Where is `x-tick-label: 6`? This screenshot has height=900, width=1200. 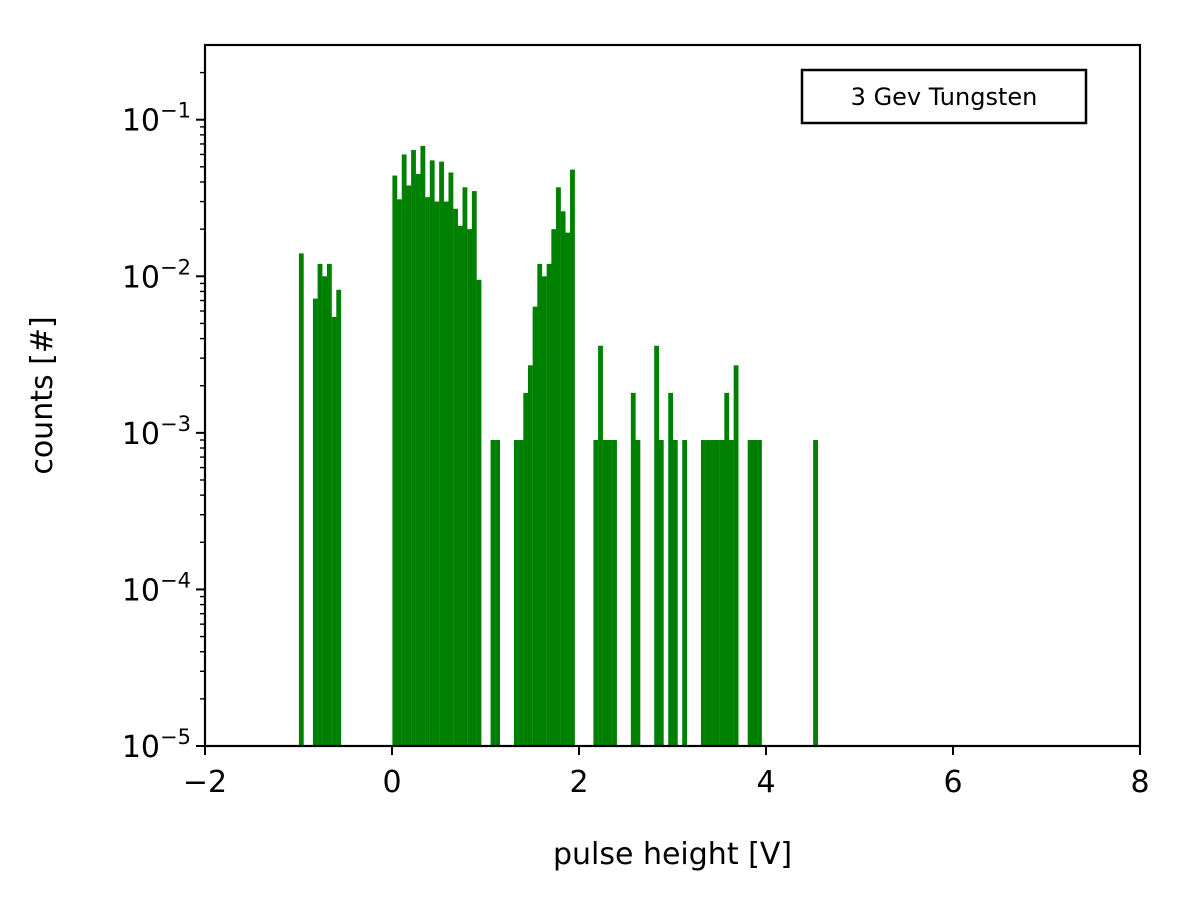 x-tick-label: 6 is located at coordinates (952, 782).